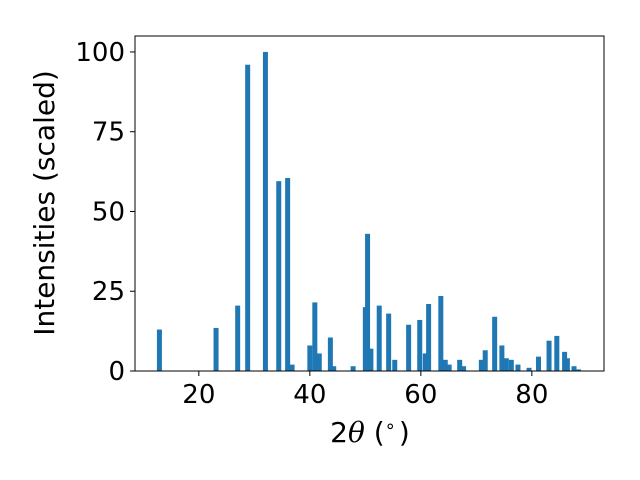 The width and height of the screenshot is (640, 480). Describe the element at coordinates (309, 395) in the screenshot. I see `x-tick-label: 40` at that location.